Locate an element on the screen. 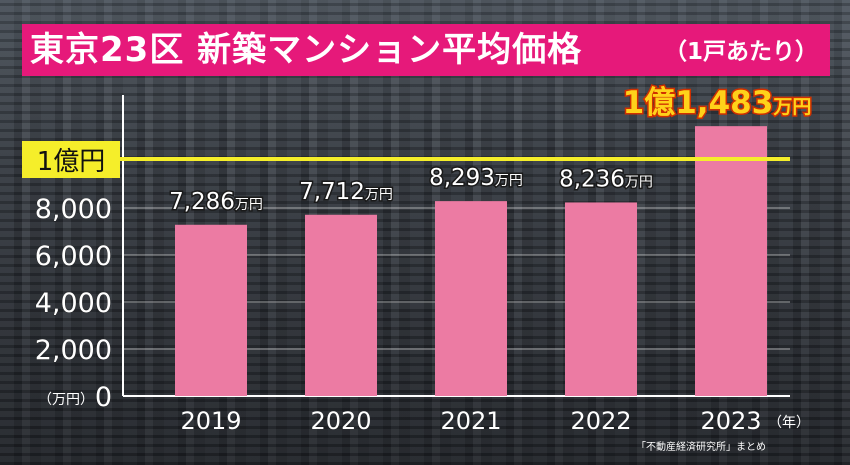  x-tick-label: 2022 is located at coordinates (600, 421).